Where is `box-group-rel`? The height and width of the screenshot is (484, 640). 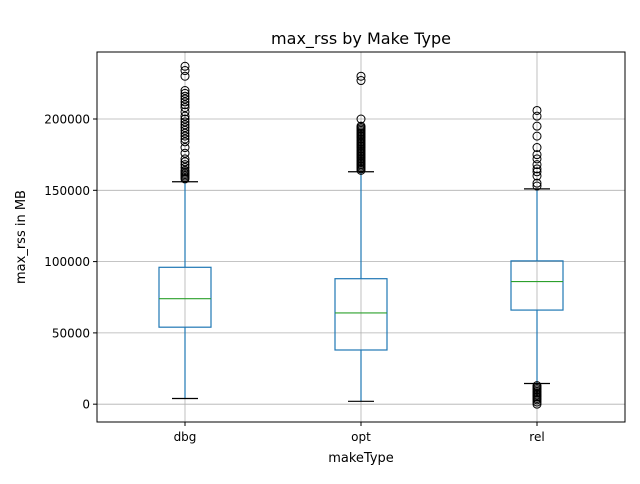
box-group-rel is located at coordinates (537, 257).